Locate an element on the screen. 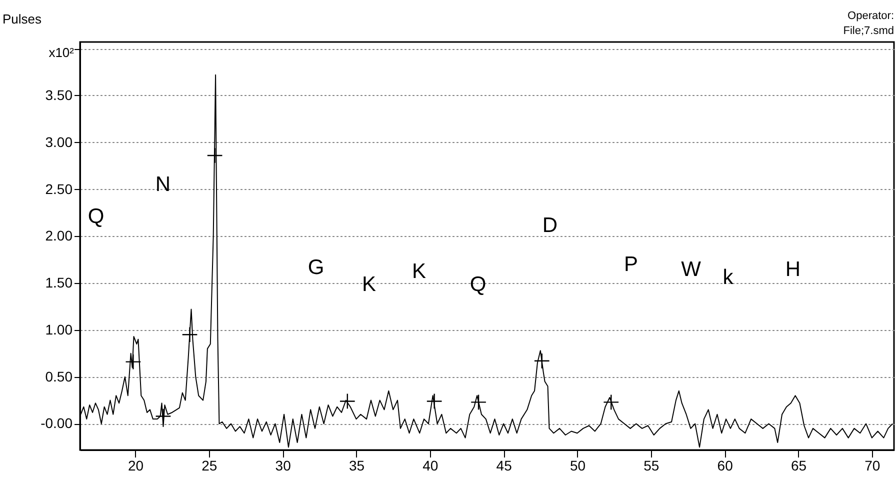 This screenshot has width=896, height=477. x-tick-label: 35 is located at coordinates (356, 466).